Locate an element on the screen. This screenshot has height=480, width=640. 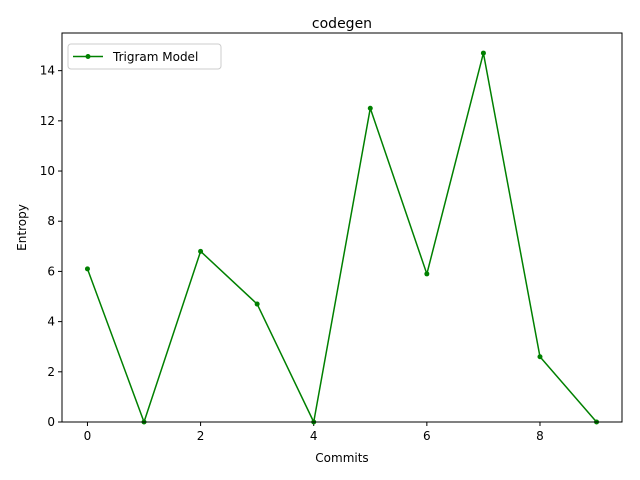
x-axis-label: Commits is located at coordinates (341, 458).